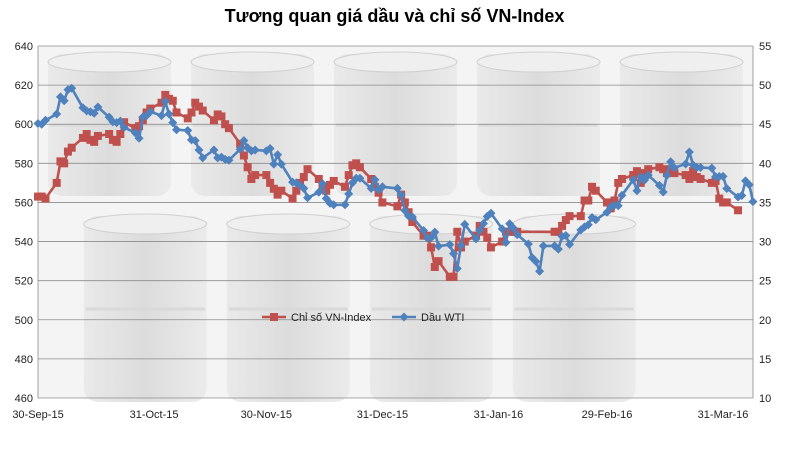 The height and width of the screenshot is (462, 789). I want to click on right-tick-label: 10, so click(765, 399).